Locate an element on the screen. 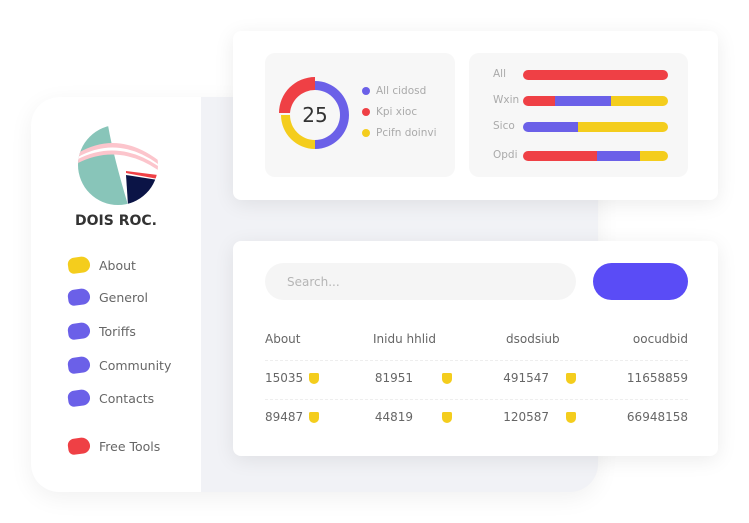 This screenshot has height=523, width=749. sidebar-item-toriffs: Toriffs is located at coordinates (101, 331).